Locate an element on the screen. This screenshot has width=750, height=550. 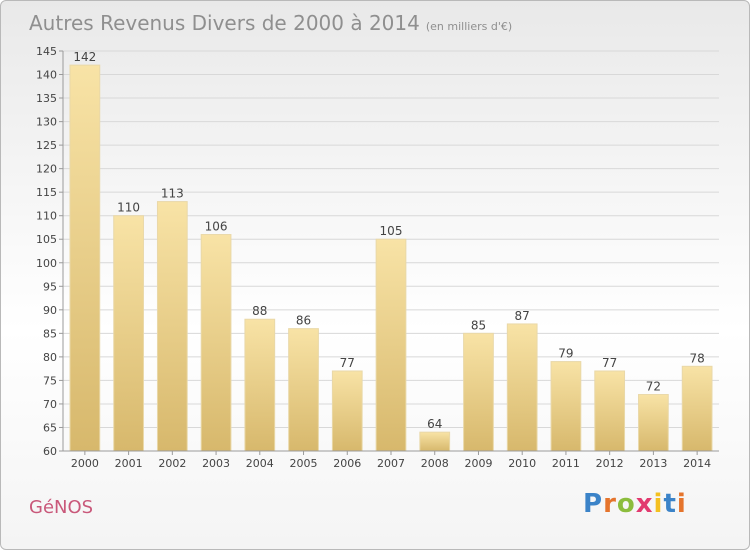
y-tick-label: 105 is located at coordinates (46, 239).